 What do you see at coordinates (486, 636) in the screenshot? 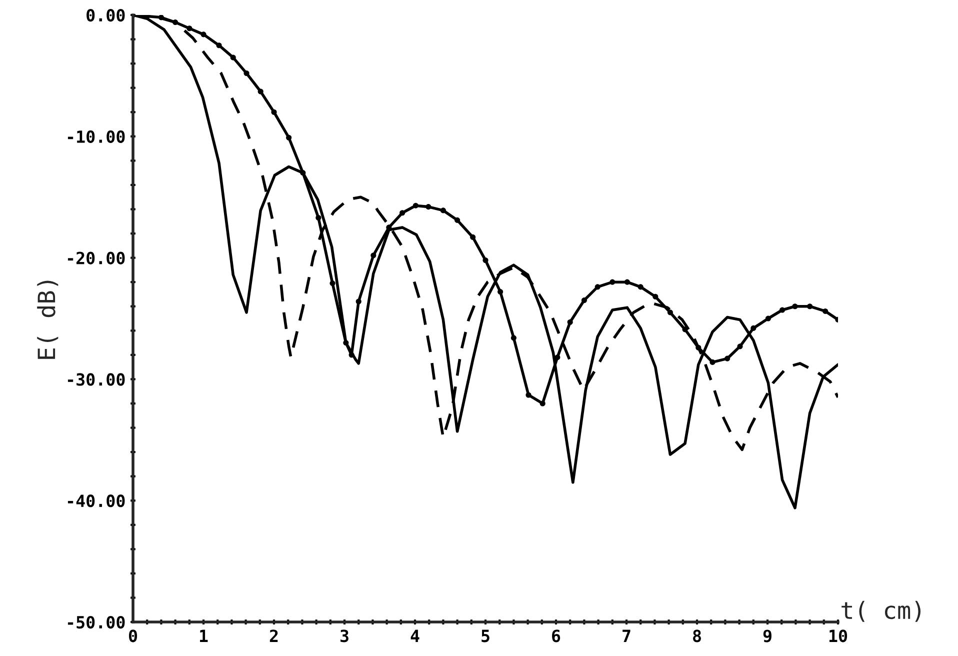
I see `x-tick-label: 5` at bounding box center [486, 636].